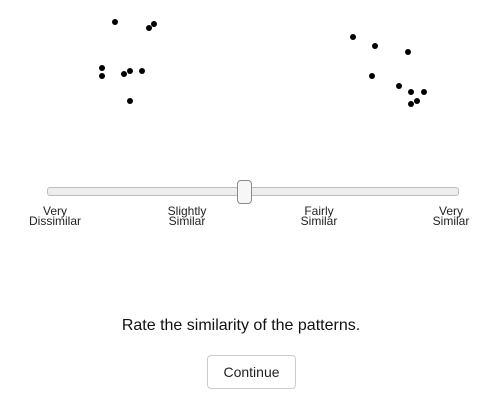  I want to click on label-very-similar: Very Similar, so click(451, 216).